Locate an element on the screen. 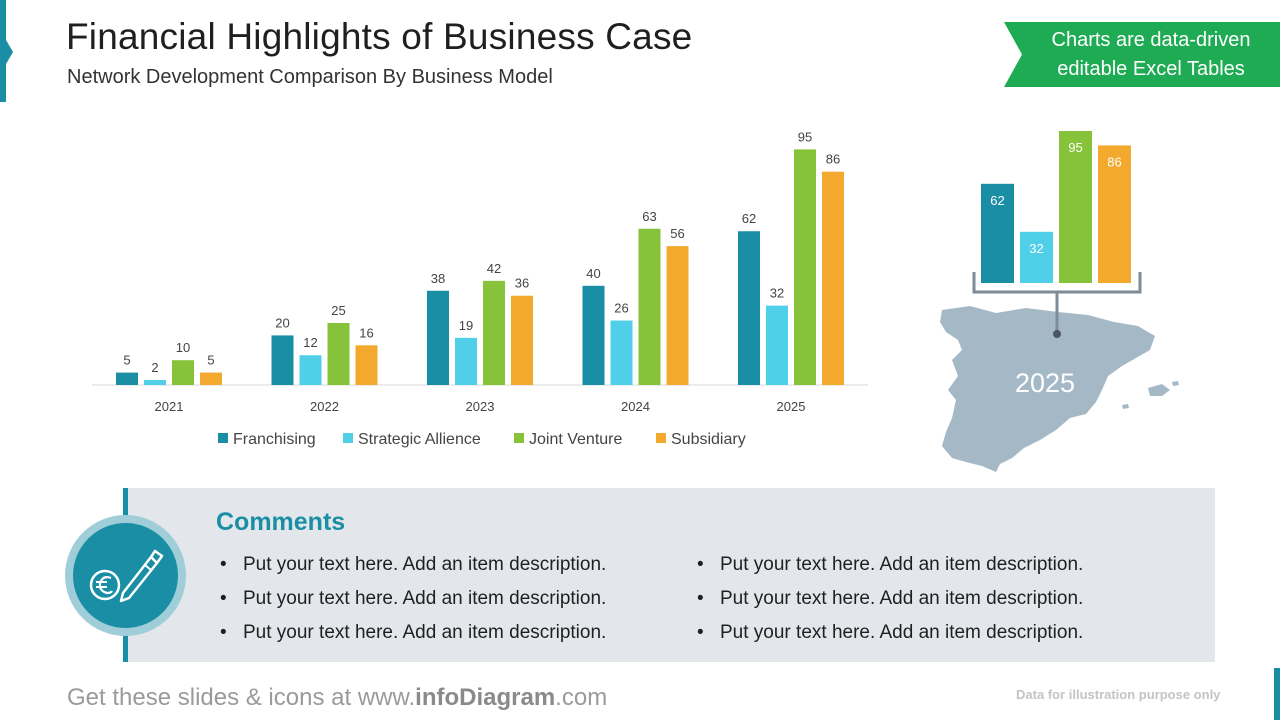 This screenshot has width=1280, height=720. bar-strategic-allience-2021 is located at coordinates (155, 382).